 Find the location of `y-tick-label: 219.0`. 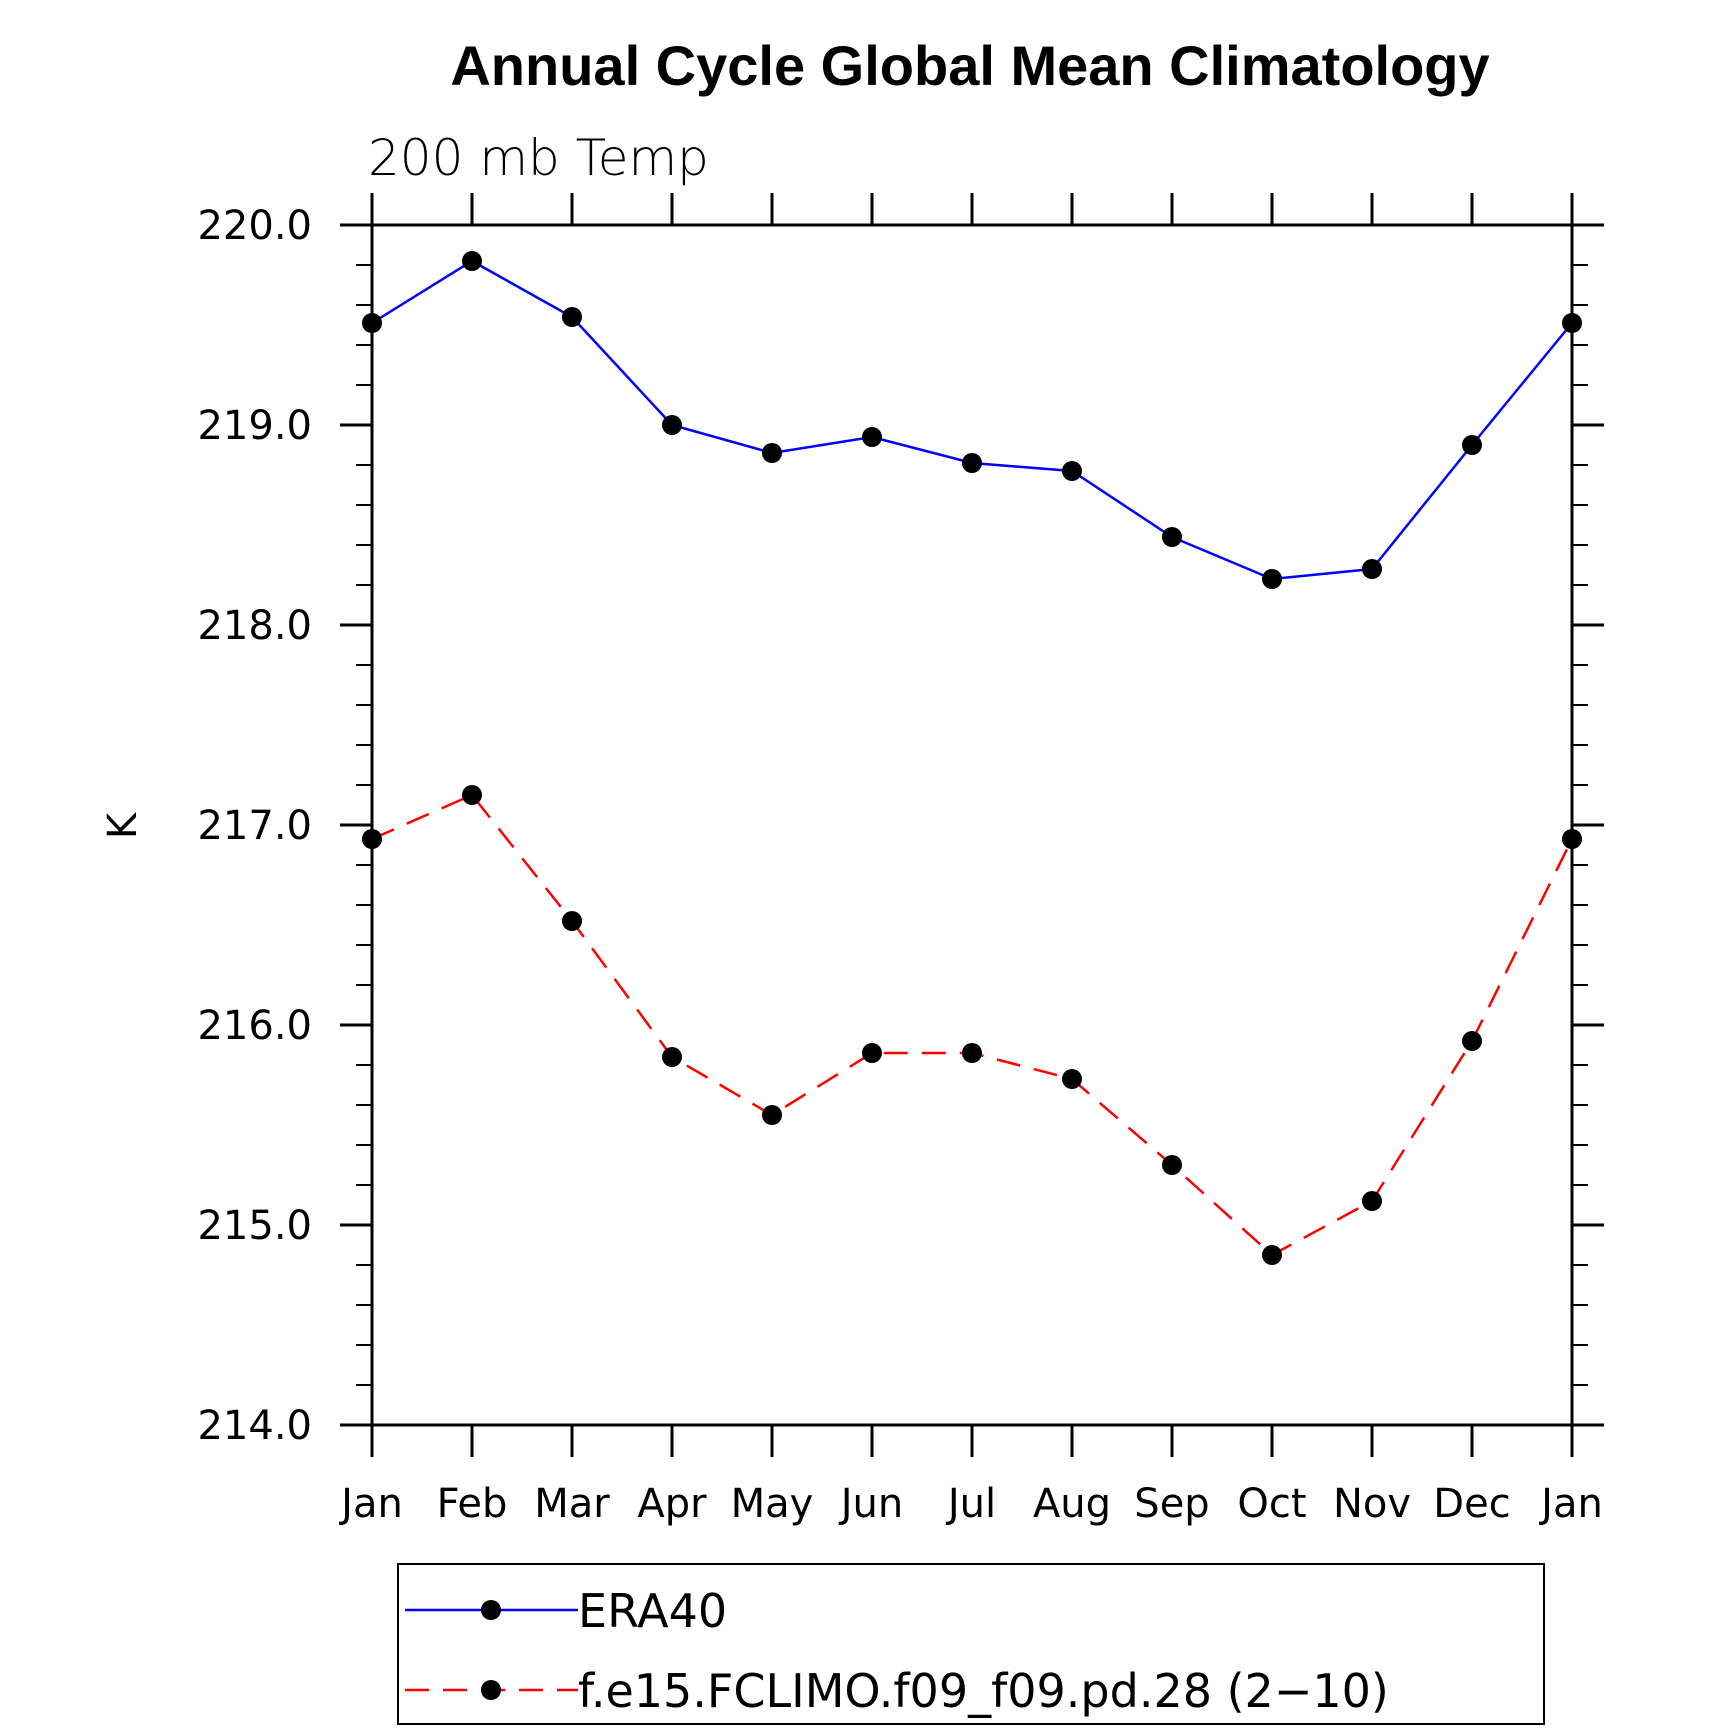

y-tick-label: 219.0 is located at coordinates (254, 426).